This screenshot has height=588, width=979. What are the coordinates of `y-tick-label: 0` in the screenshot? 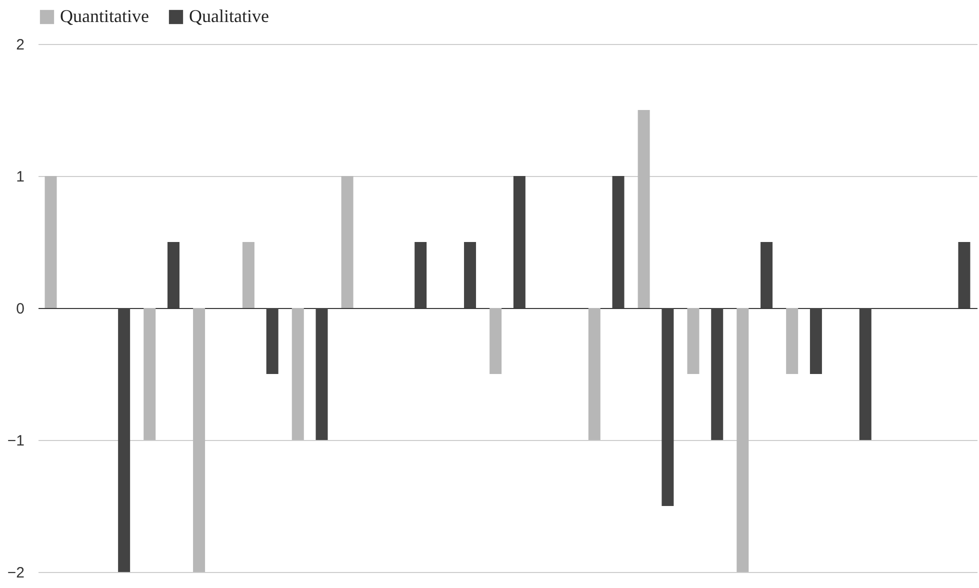 It's located at (20, 309).